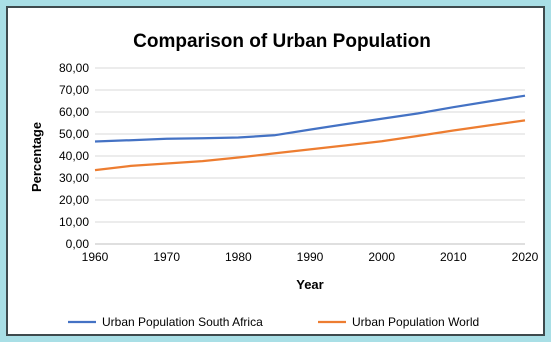 The height and width of the screenshot is (342, 551). What do you see at coordinates (381, 257) in the screenshot?
I see `x-tick-label: 2000` at bounding box center [381, 257].